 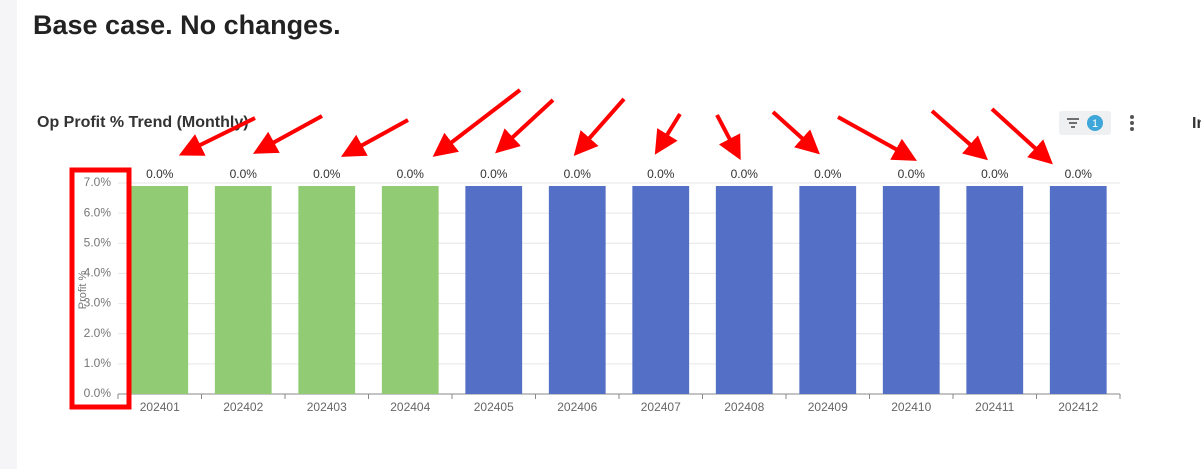 What do you see at coordinates (98, 363) in the screenshot?
I see `y-tick-label: 1.0%` at bounding box center [98, 363].